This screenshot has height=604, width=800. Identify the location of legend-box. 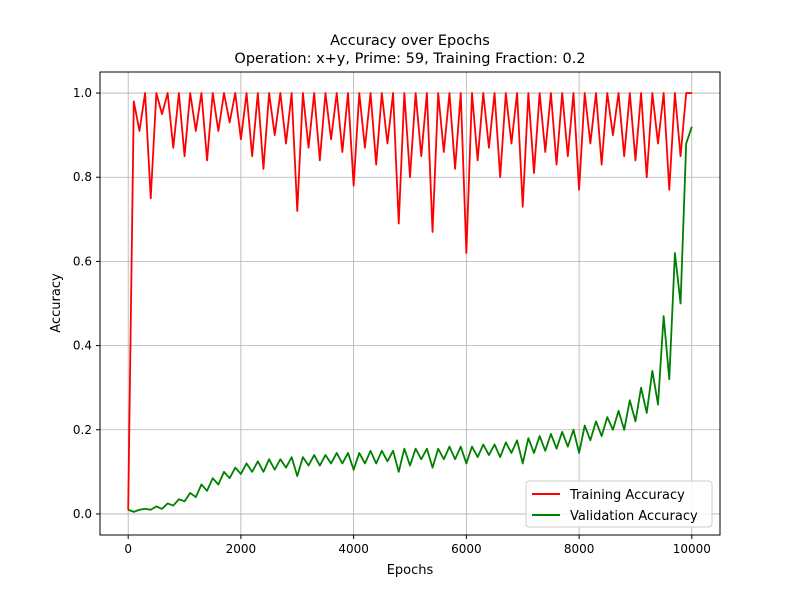
(619, 504).